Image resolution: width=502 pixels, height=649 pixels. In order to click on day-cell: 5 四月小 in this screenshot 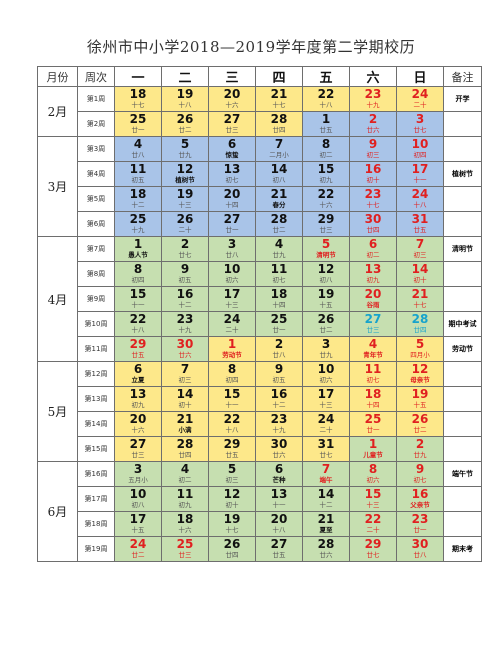, I will do `click(420, 349)`.